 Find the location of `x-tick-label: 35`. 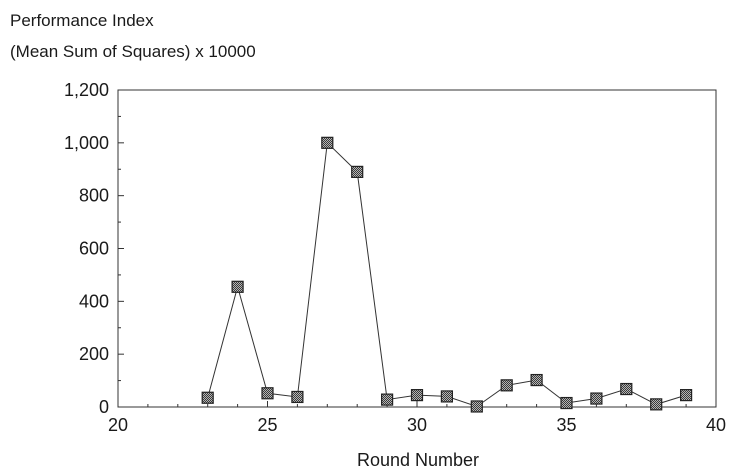

x-tick-label: 35 is located at coordinates (566, 425).